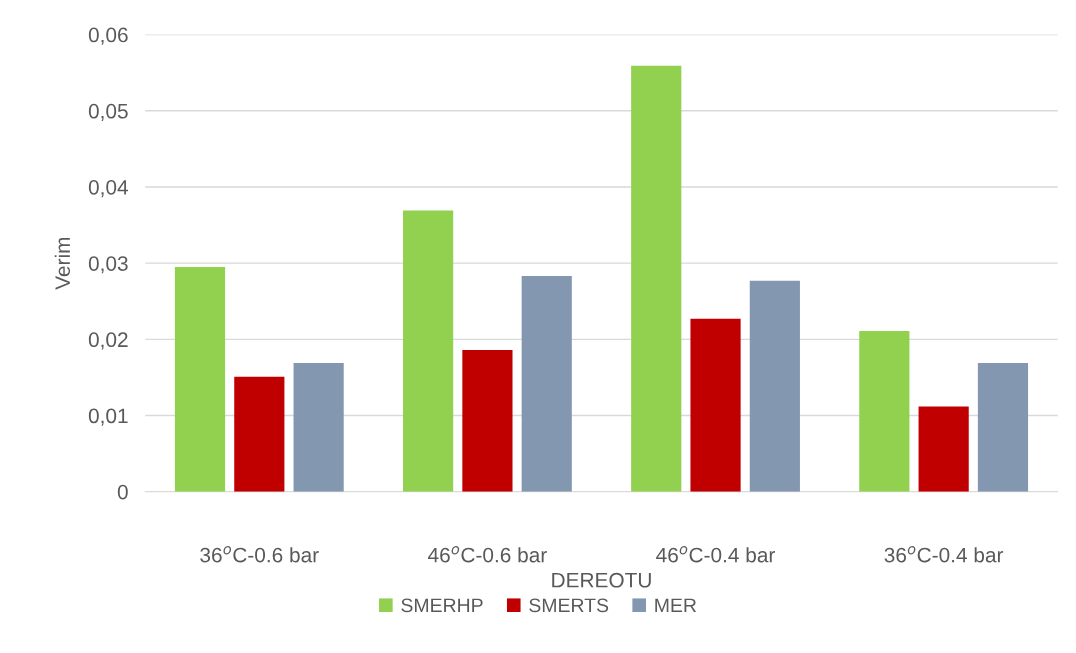 This screenshot has width=1076, height=653. Describe the element at coordinates (601, 580) in the screenshot. I see `x-axis-title: DEREOTU` at that location.